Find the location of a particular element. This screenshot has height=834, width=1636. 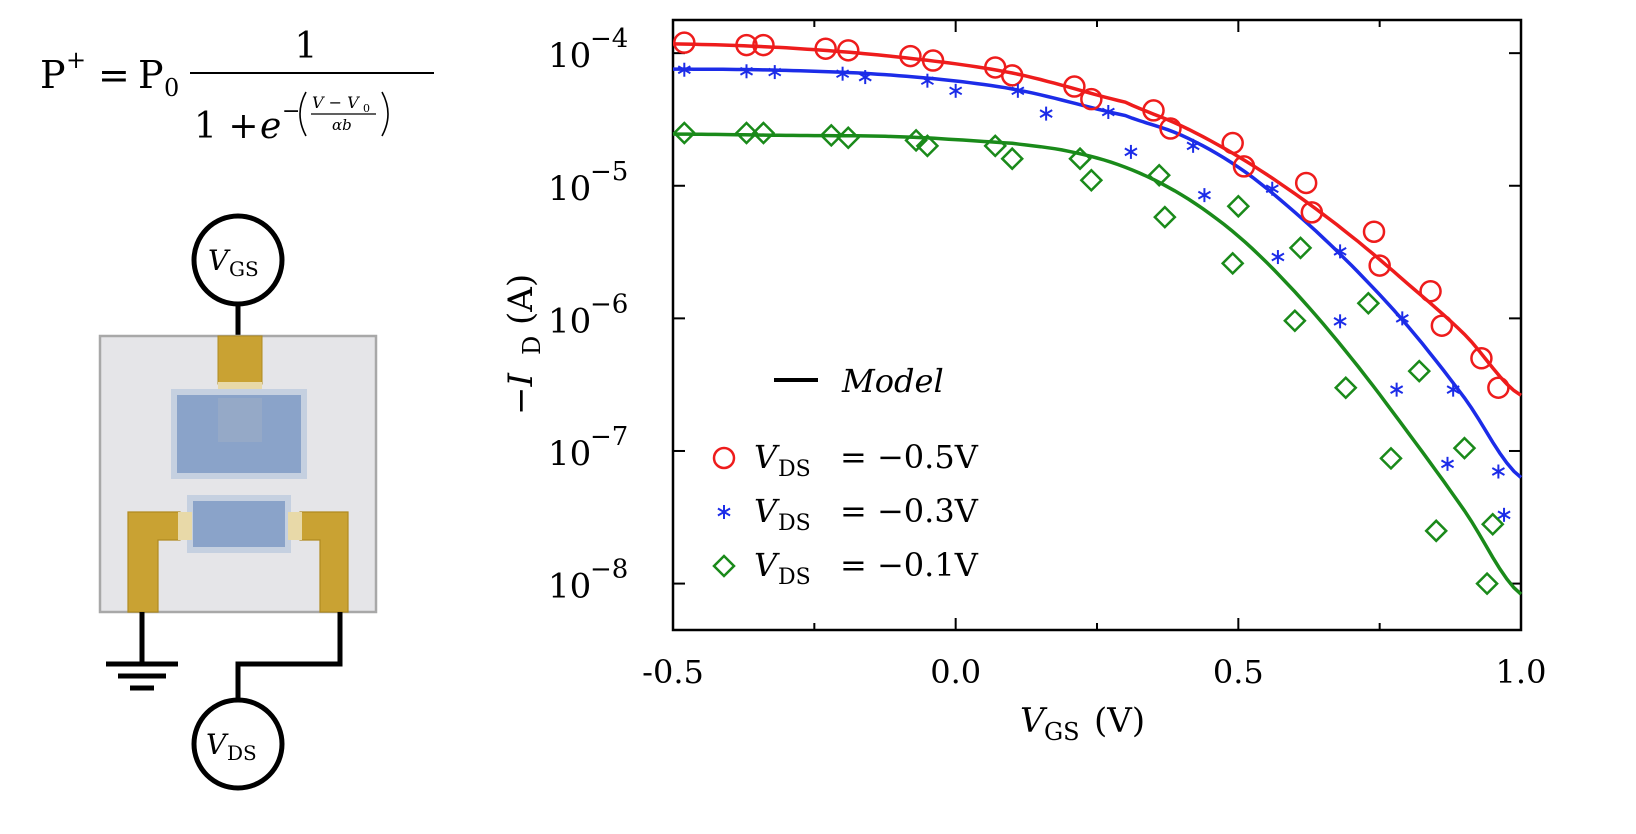

formula-paren-left is located at coordinates (303, 114).